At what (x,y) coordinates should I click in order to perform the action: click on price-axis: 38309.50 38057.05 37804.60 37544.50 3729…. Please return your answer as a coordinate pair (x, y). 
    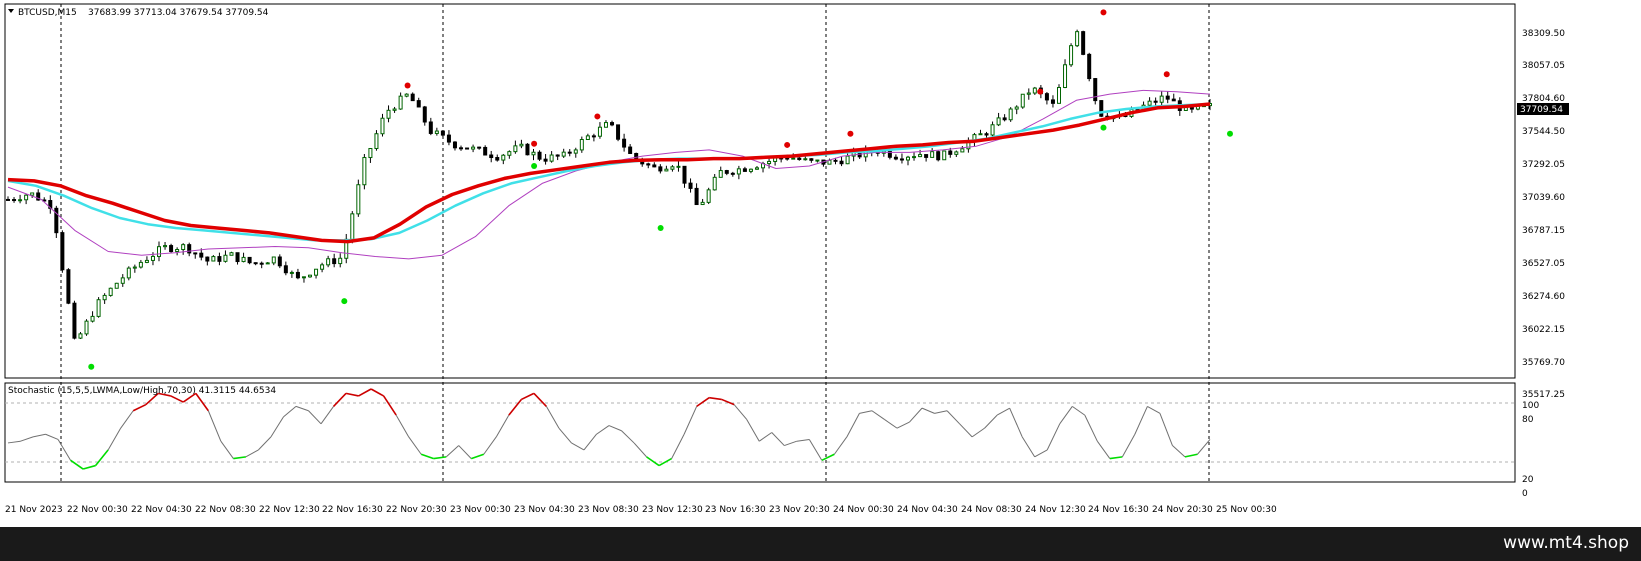
    Looking at the image, I should click on (1543, 214).